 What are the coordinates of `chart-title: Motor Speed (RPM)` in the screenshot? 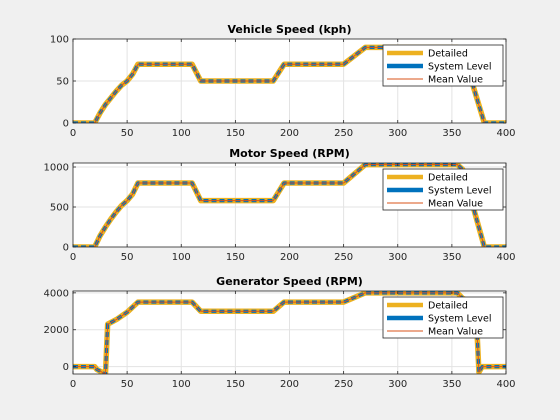 It's located at (289, 153).